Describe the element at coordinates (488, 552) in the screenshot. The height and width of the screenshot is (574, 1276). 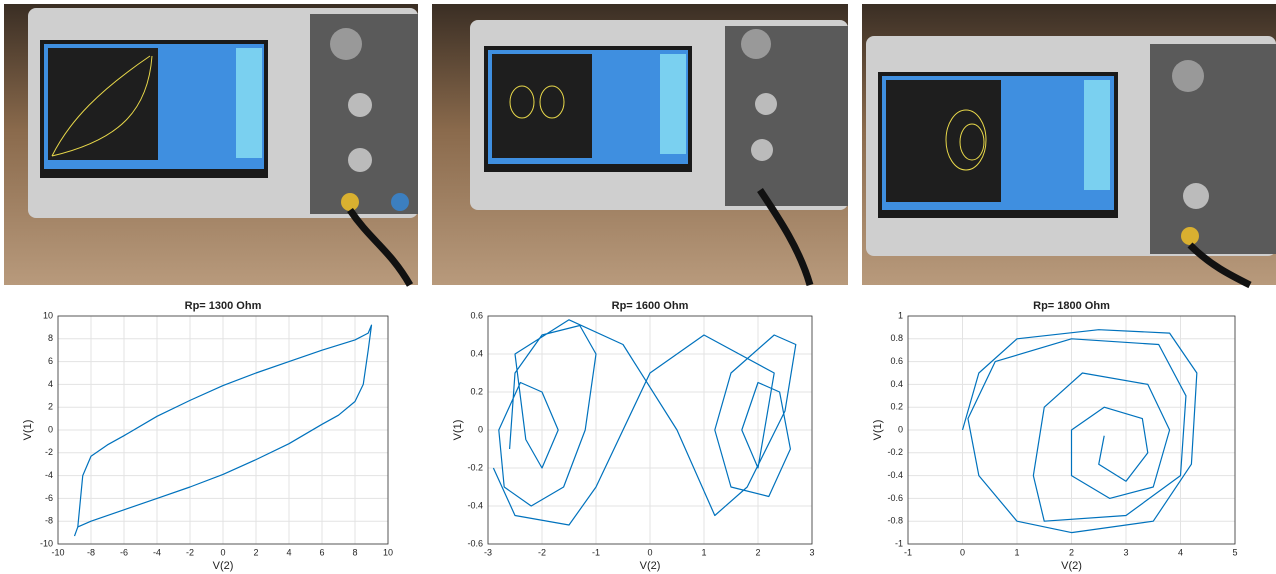
I see `x-tick-label: -3` at that location.